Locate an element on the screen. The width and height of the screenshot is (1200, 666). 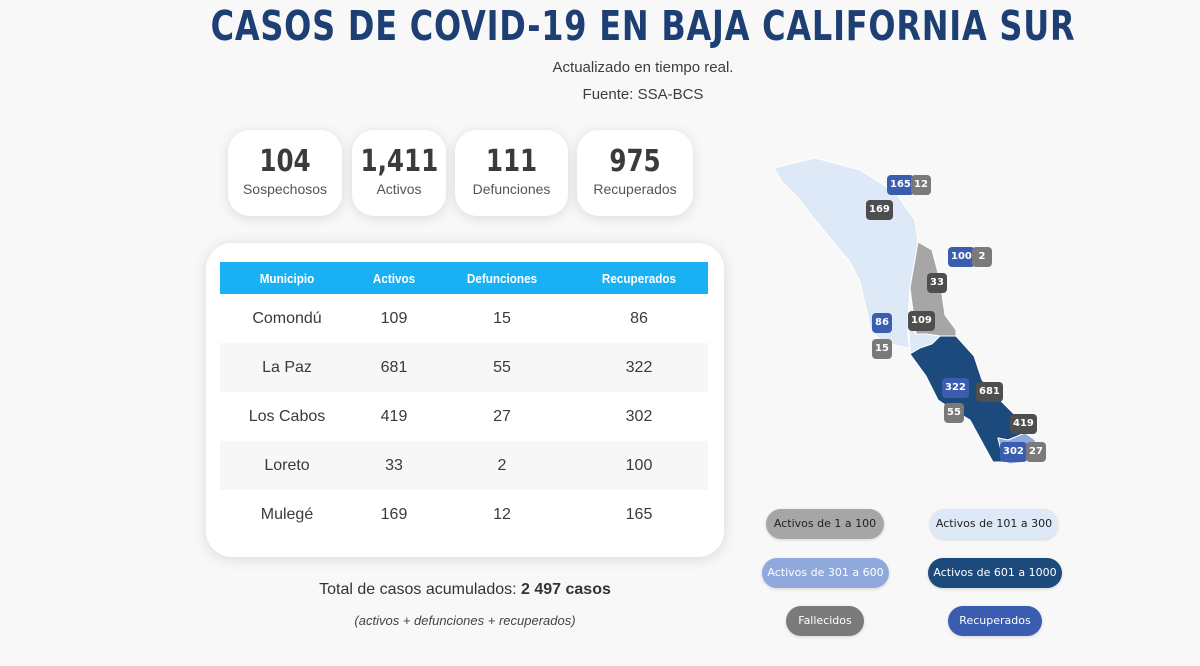
stat-value: 975 is located at coordinates (635, 161).